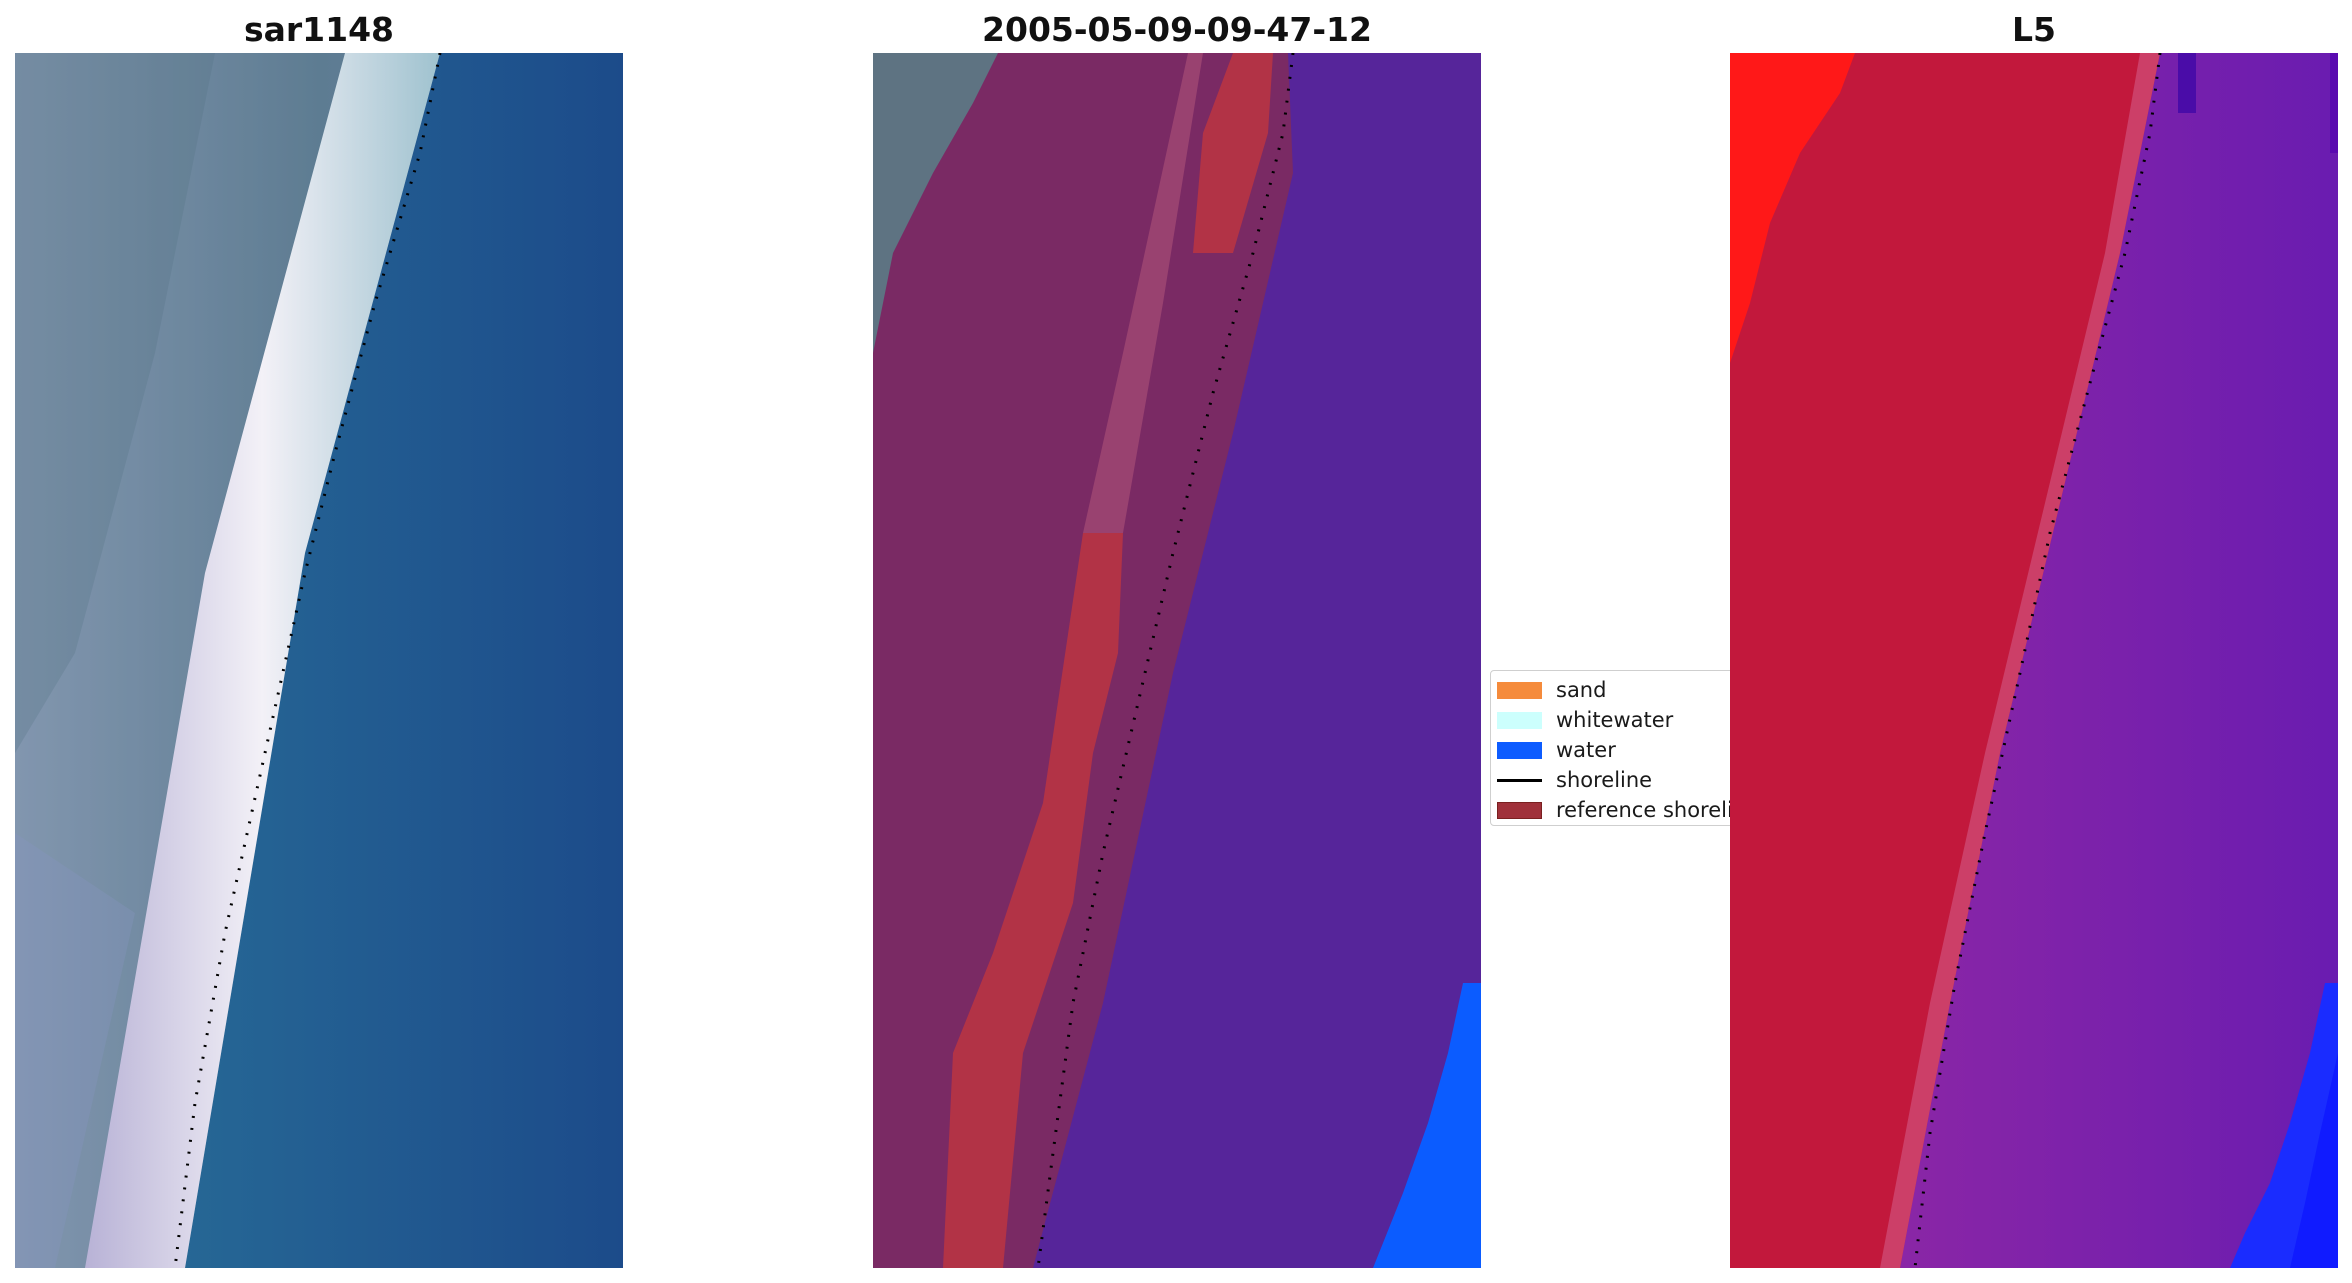  I want to click on legend-swatch-reference-shoreline, so click(1519, 810).